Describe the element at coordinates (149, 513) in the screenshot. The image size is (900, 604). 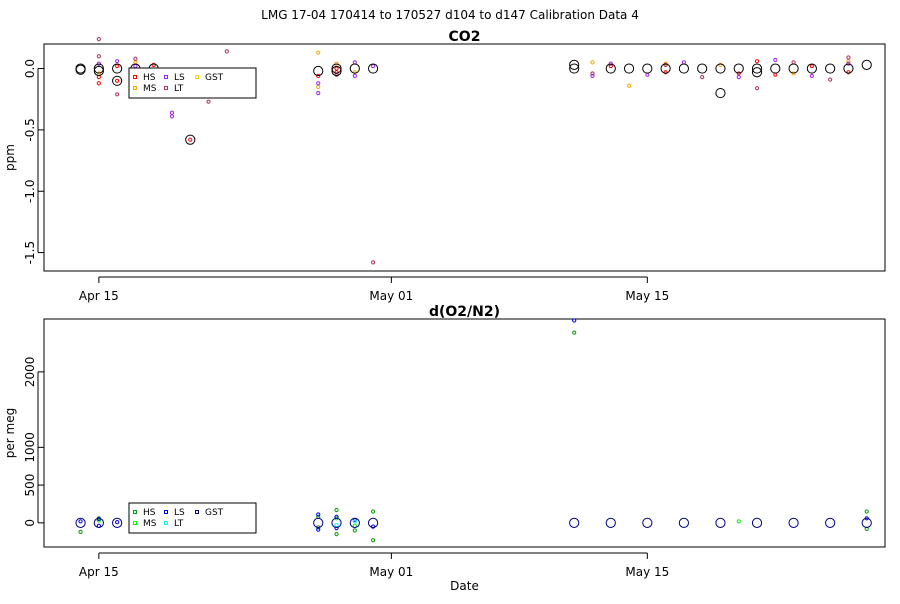
I see `o2n2-legend-label: HS` at that location.